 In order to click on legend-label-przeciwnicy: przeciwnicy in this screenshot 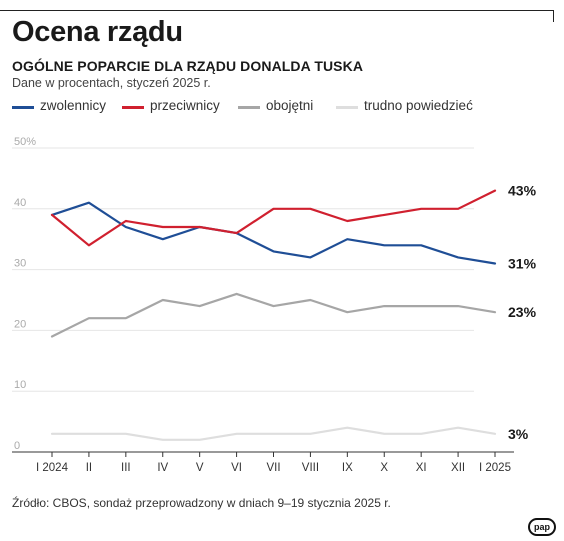, I will do `click(185, 105)`.